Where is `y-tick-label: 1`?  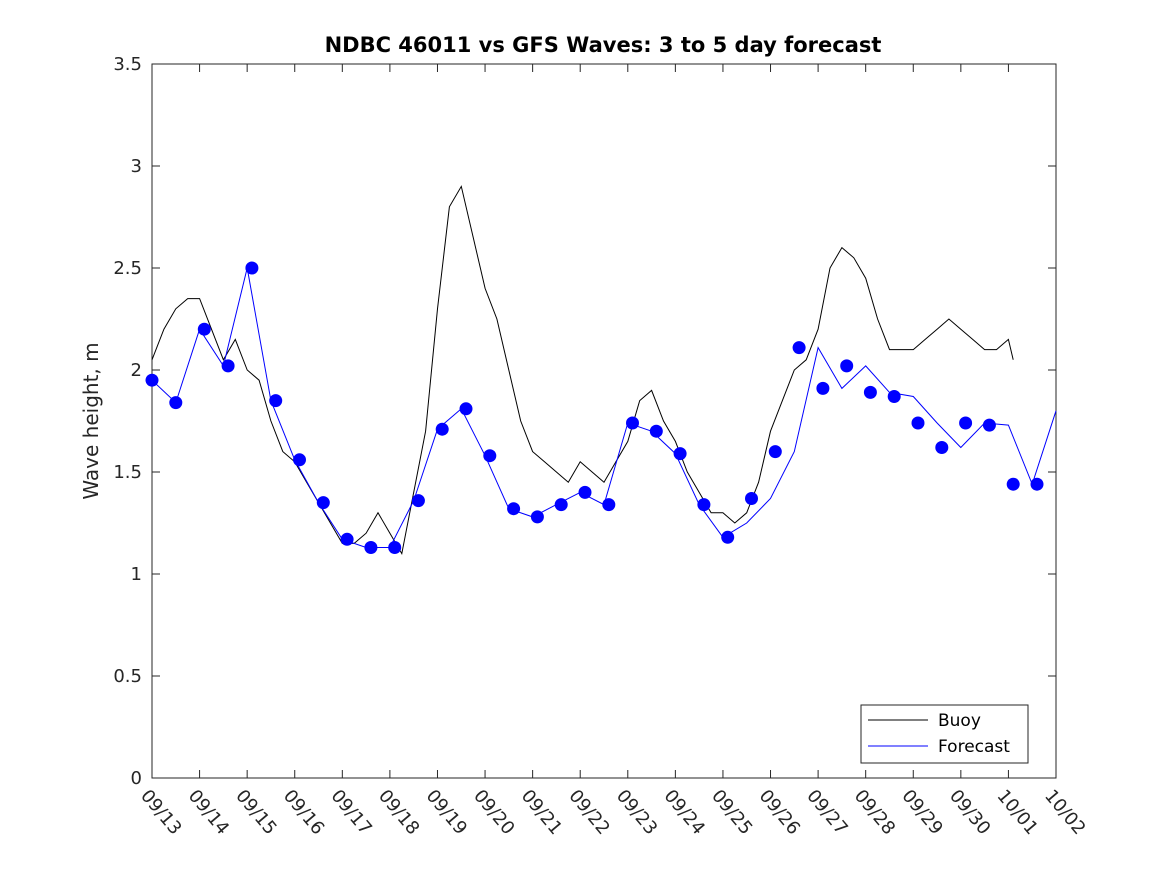
y-tick-label: 1 is located at coordinates (136, 574).